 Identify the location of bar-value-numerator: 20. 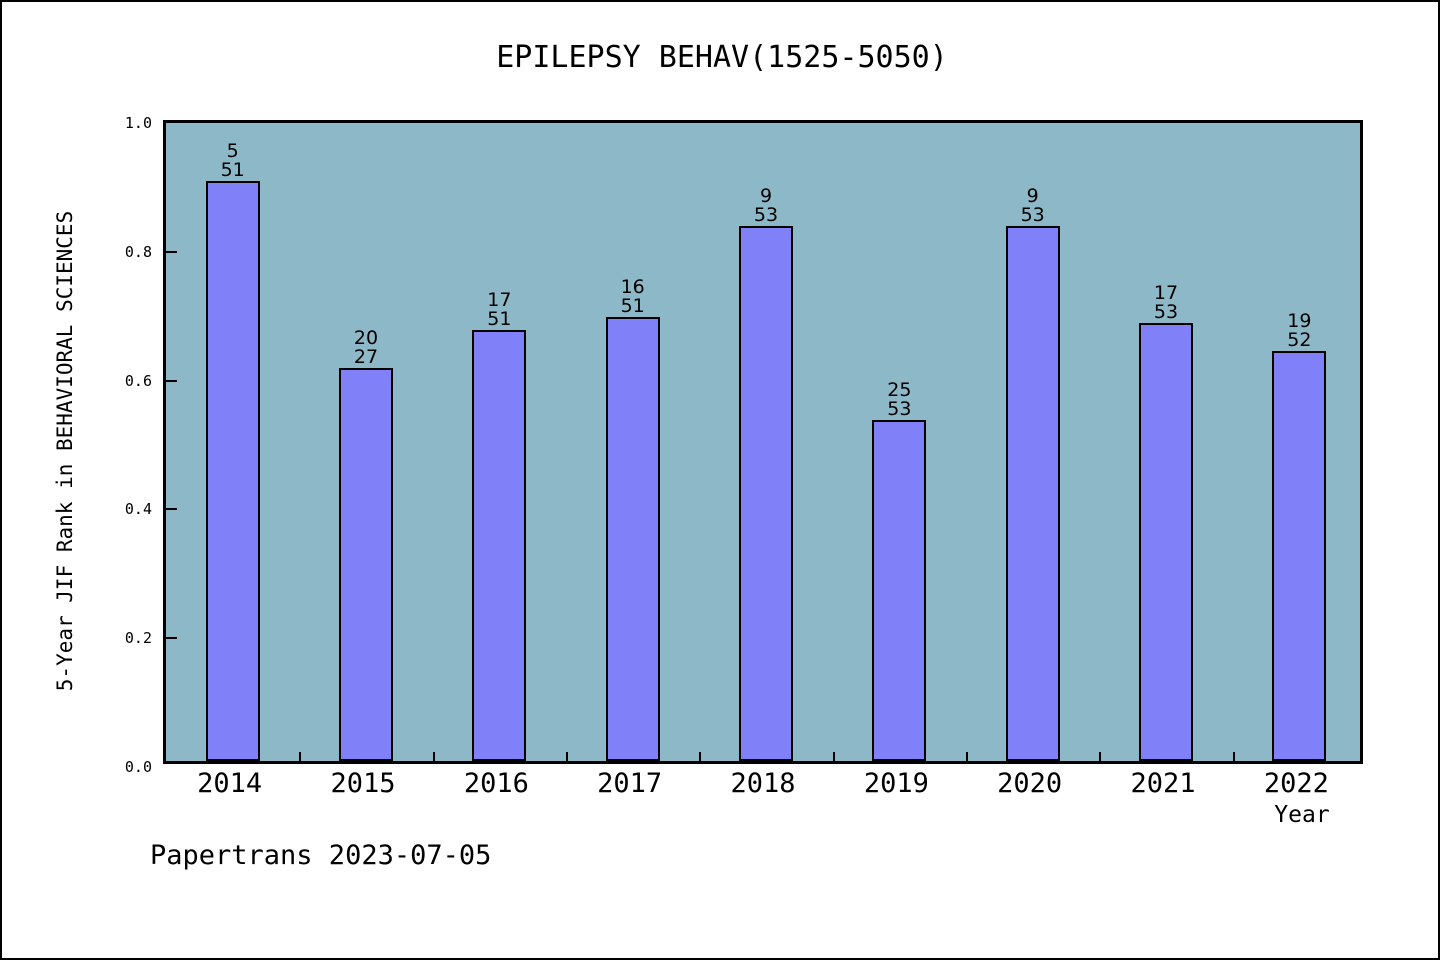
(366, 338).